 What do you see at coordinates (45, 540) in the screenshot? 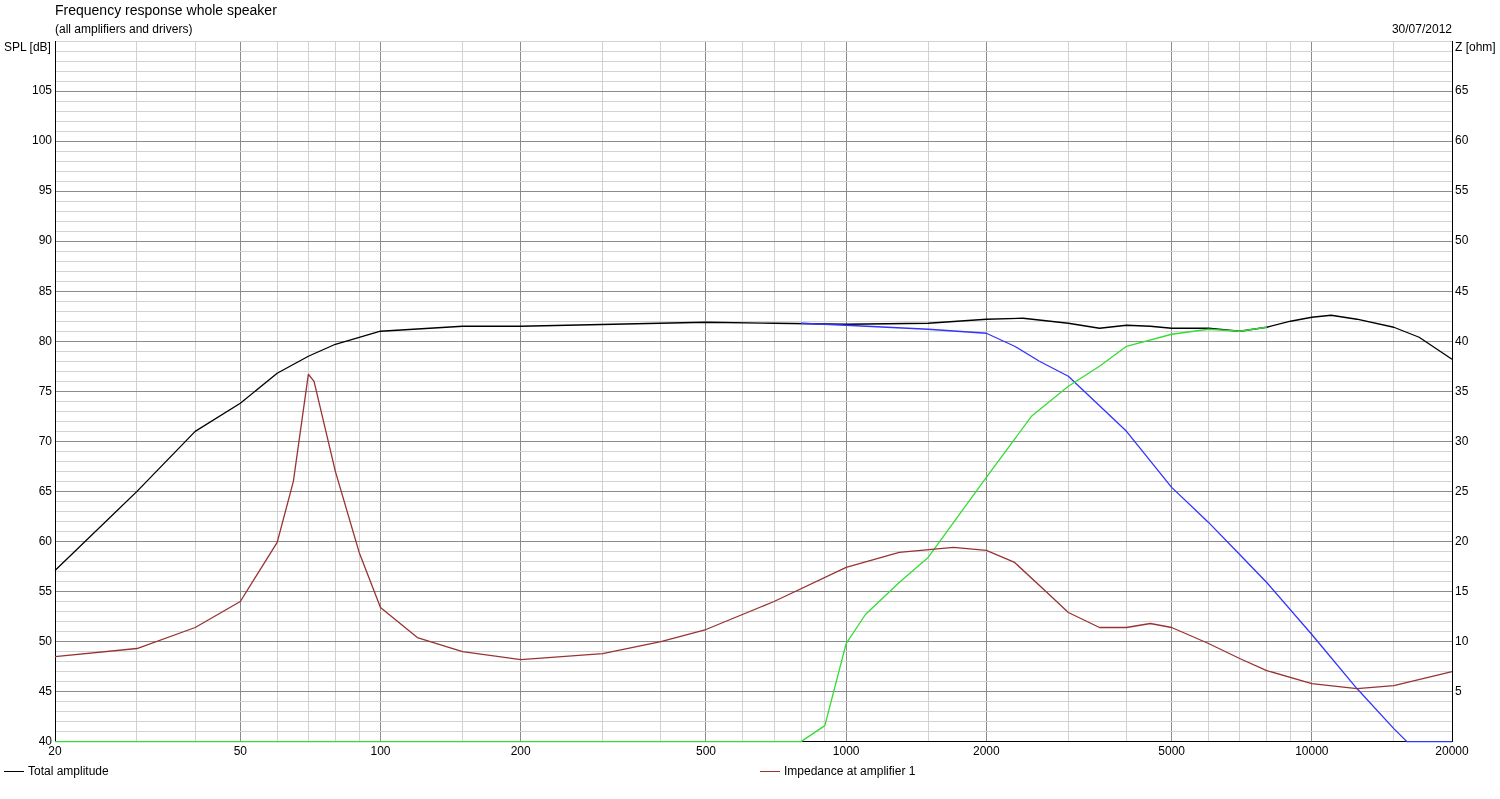
I see `y-tick-label: 60` at bounding box center [45, 540].